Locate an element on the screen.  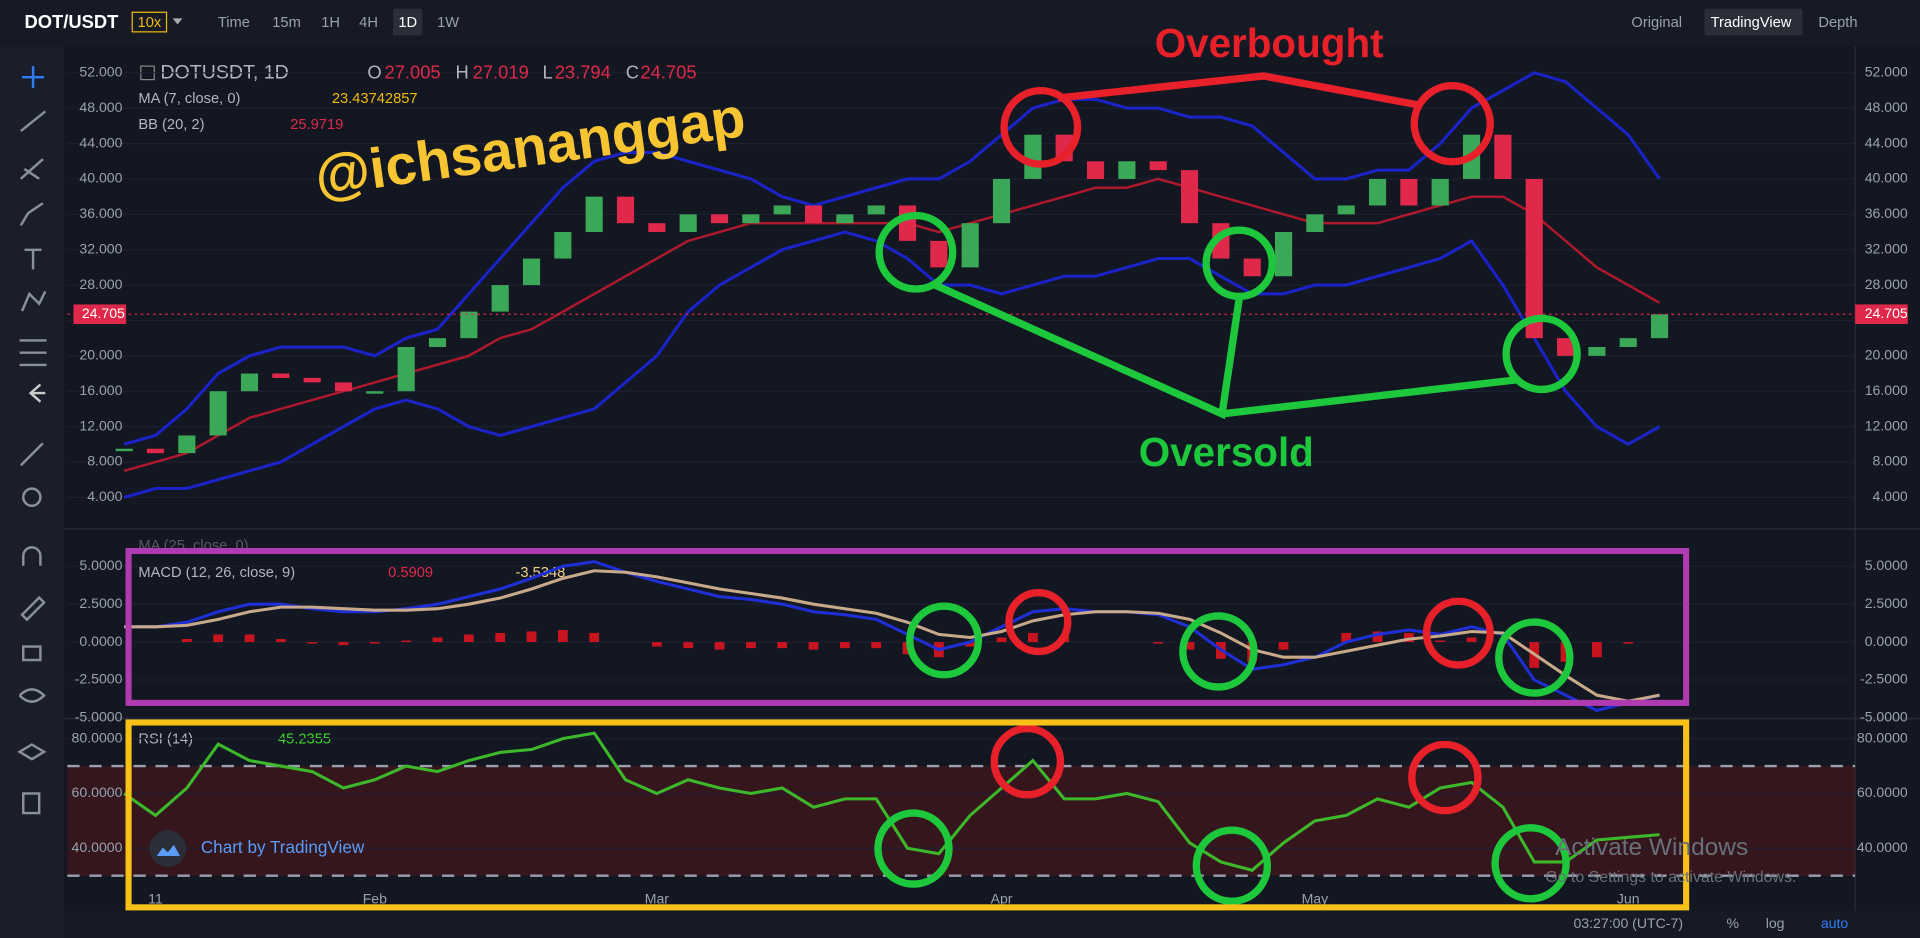
indicator-name: MA (7, close, 0) is located at coordinates (189, 99).